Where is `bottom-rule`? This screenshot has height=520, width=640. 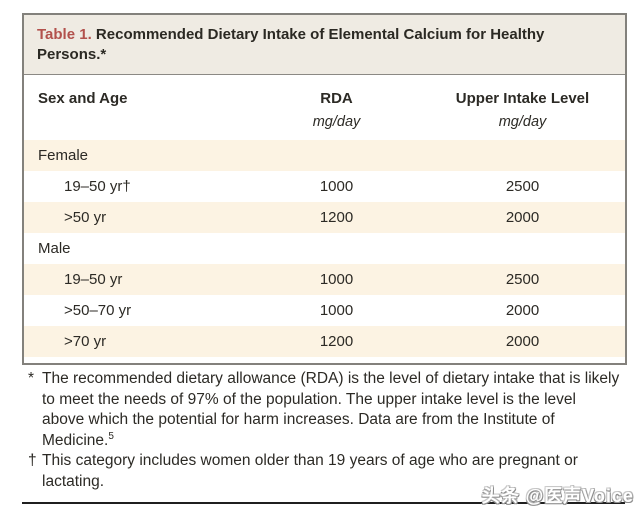 bottom-rule is located at coordinates (323, 503).